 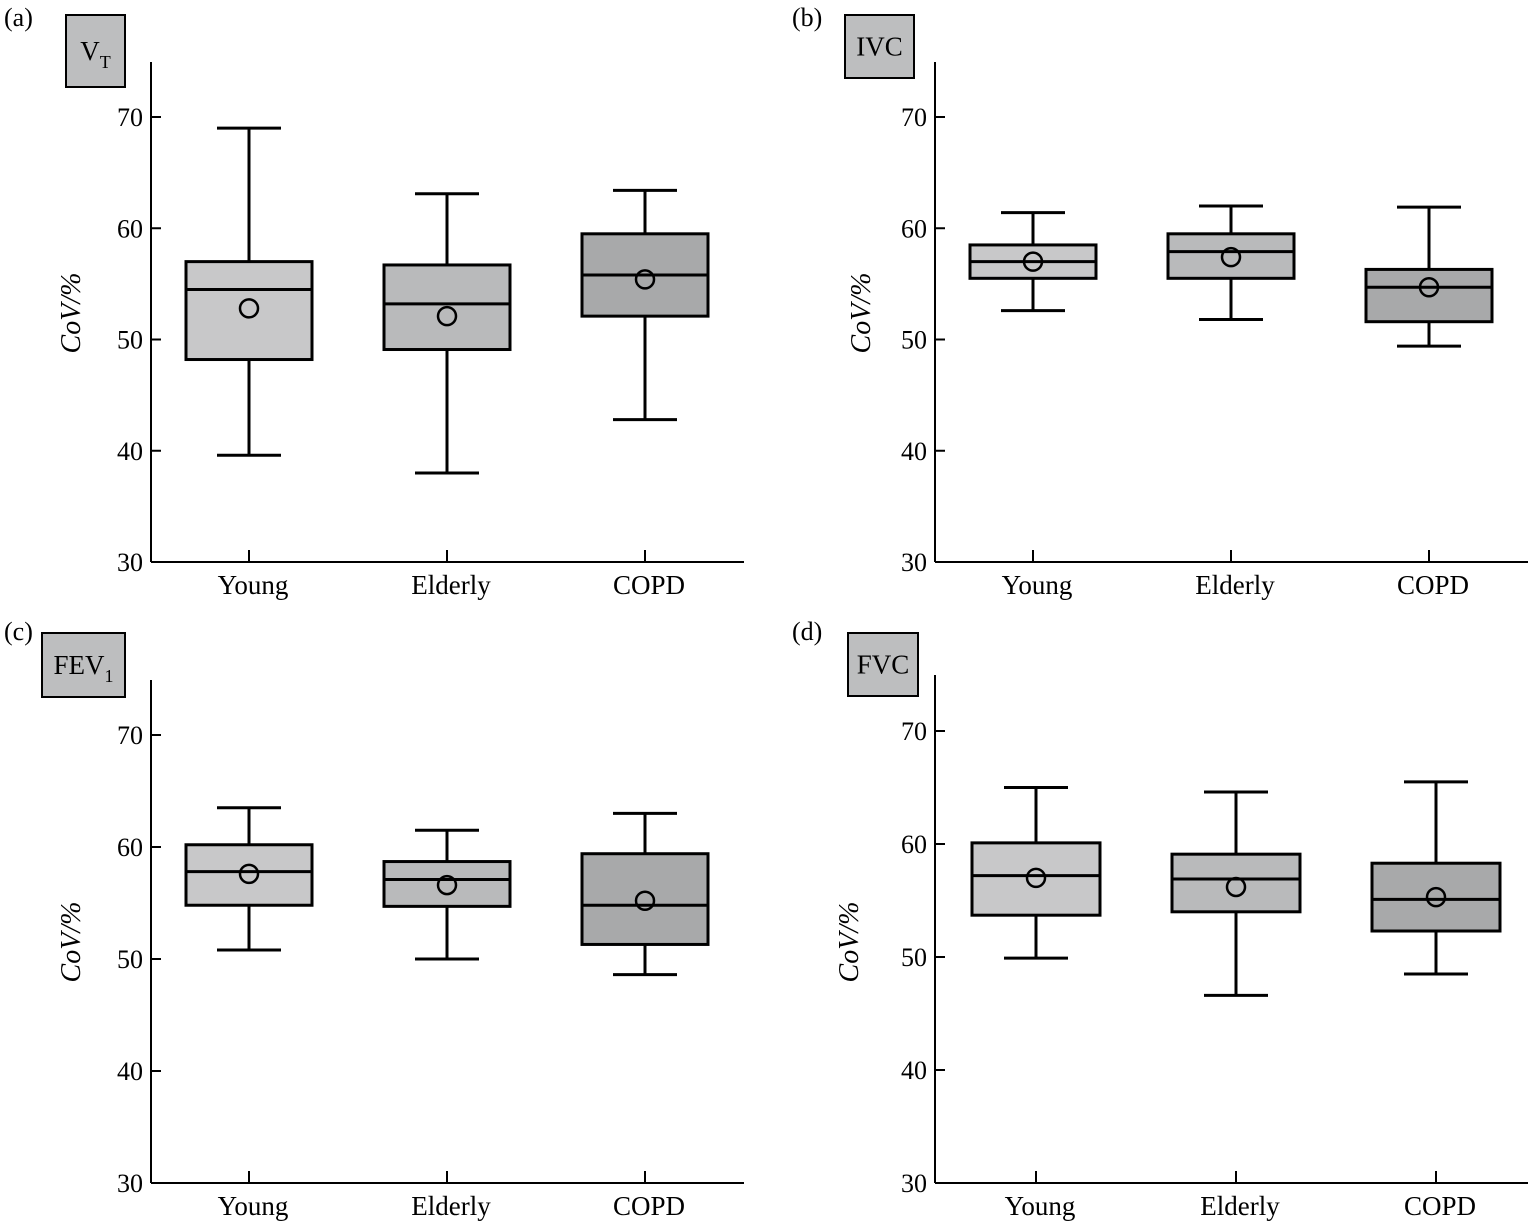 I want to click on panel-title: IVC, so click(x=879, y=47).